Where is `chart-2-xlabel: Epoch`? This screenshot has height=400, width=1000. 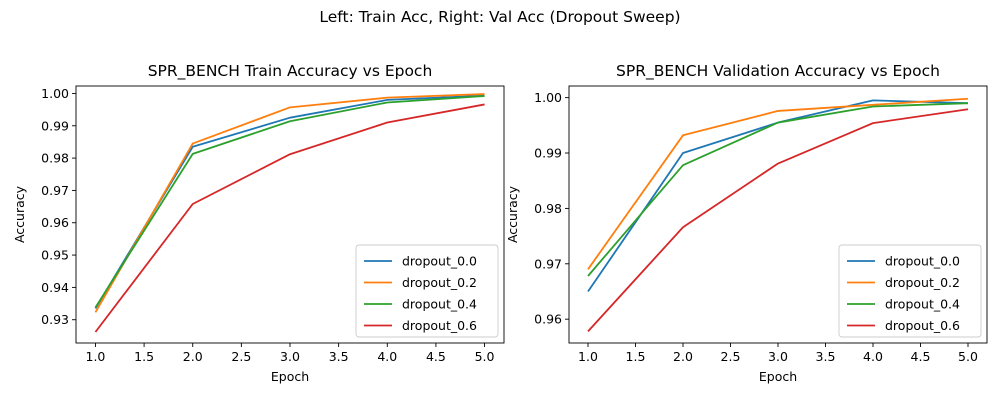 chart-2-xlabel: Epoch is located at coordinates (778, 376).